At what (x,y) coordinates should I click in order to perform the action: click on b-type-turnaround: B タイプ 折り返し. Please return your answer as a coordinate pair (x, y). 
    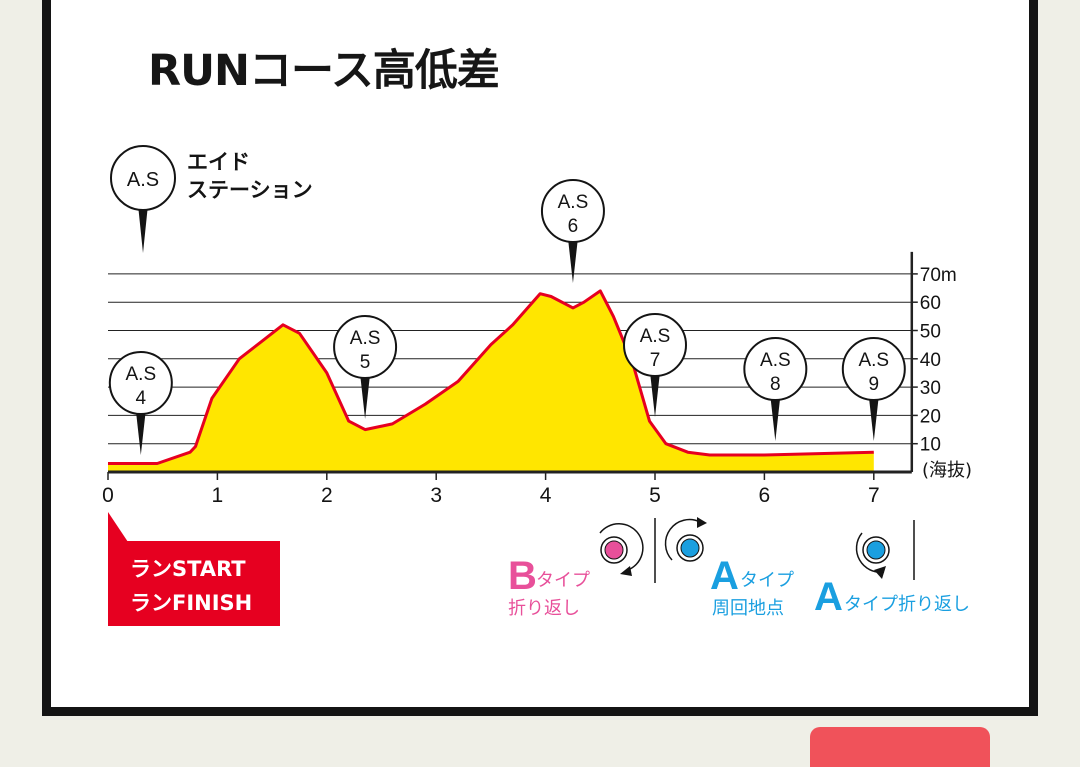
    Looking at the image, I should click on (576, 571).